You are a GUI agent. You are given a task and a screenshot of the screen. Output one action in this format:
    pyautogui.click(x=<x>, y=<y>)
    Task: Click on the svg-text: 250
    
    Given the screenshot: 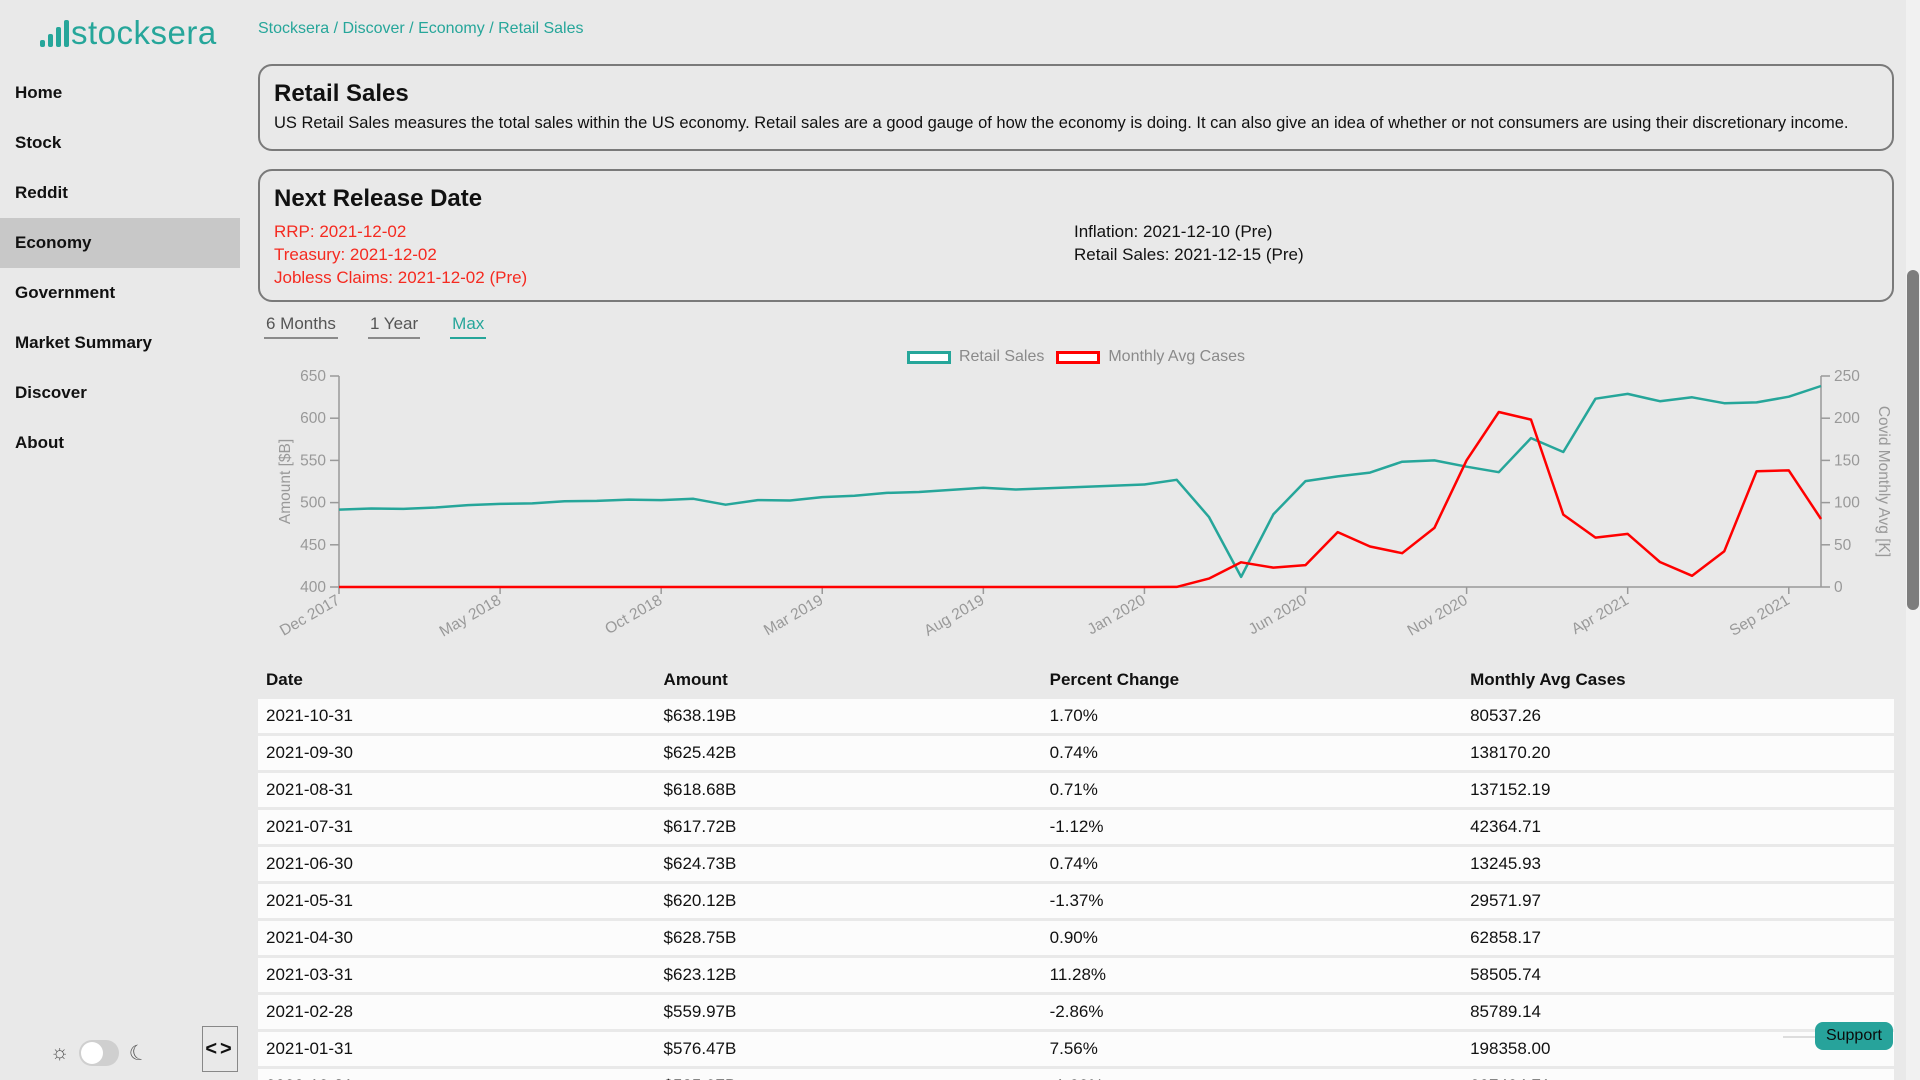 What is the action you would take?
    pyautogui.click(x=1847, y=377)
    